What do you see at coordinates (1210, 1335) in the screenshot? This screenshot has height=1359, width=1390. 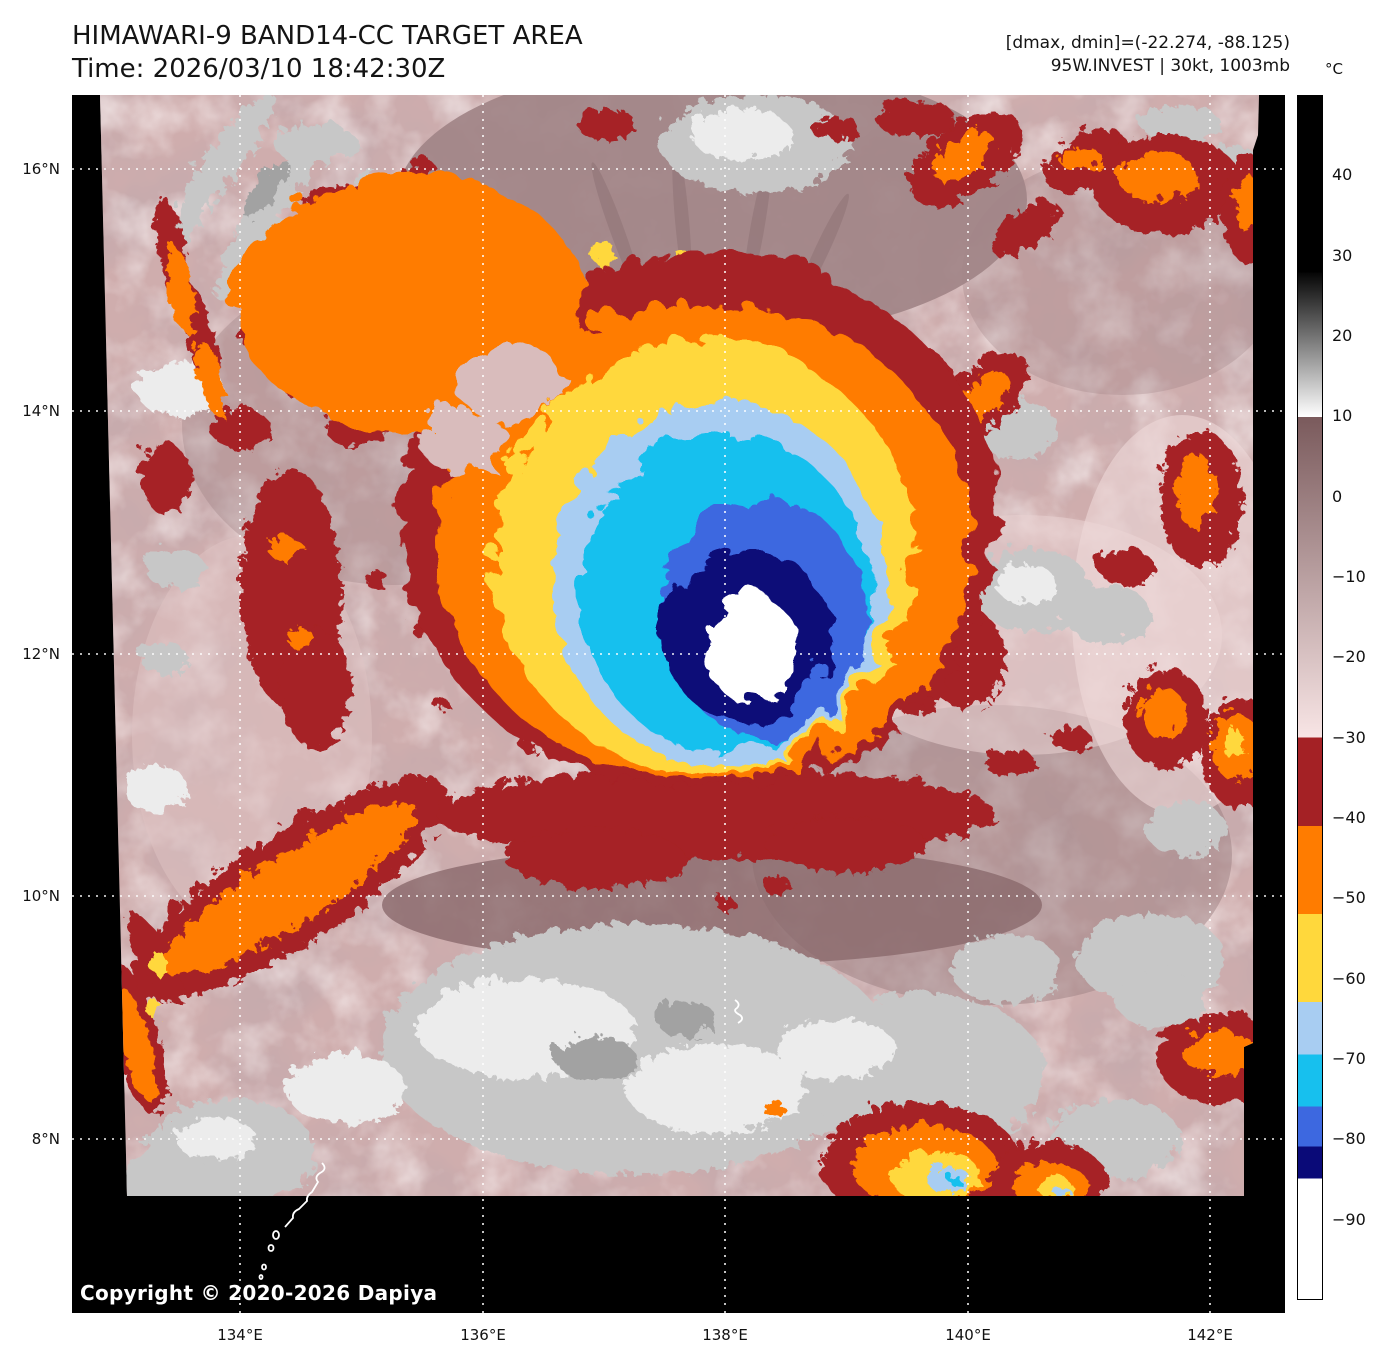 I see `lon-tick-label: 142°E` at bounding box center [1210, 1335].